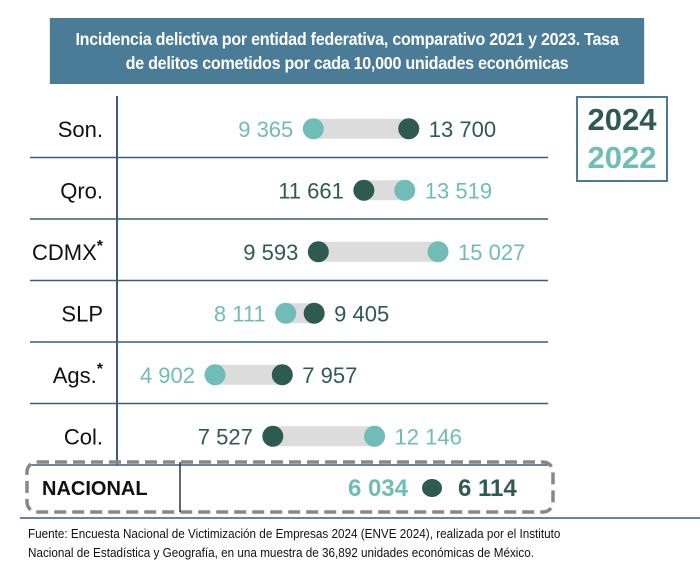 The height and width of the screenshot is (572, 700). Describe the element at coordinates (81, 190) in the screenshot. I see `category-label: Qro.` at that location.